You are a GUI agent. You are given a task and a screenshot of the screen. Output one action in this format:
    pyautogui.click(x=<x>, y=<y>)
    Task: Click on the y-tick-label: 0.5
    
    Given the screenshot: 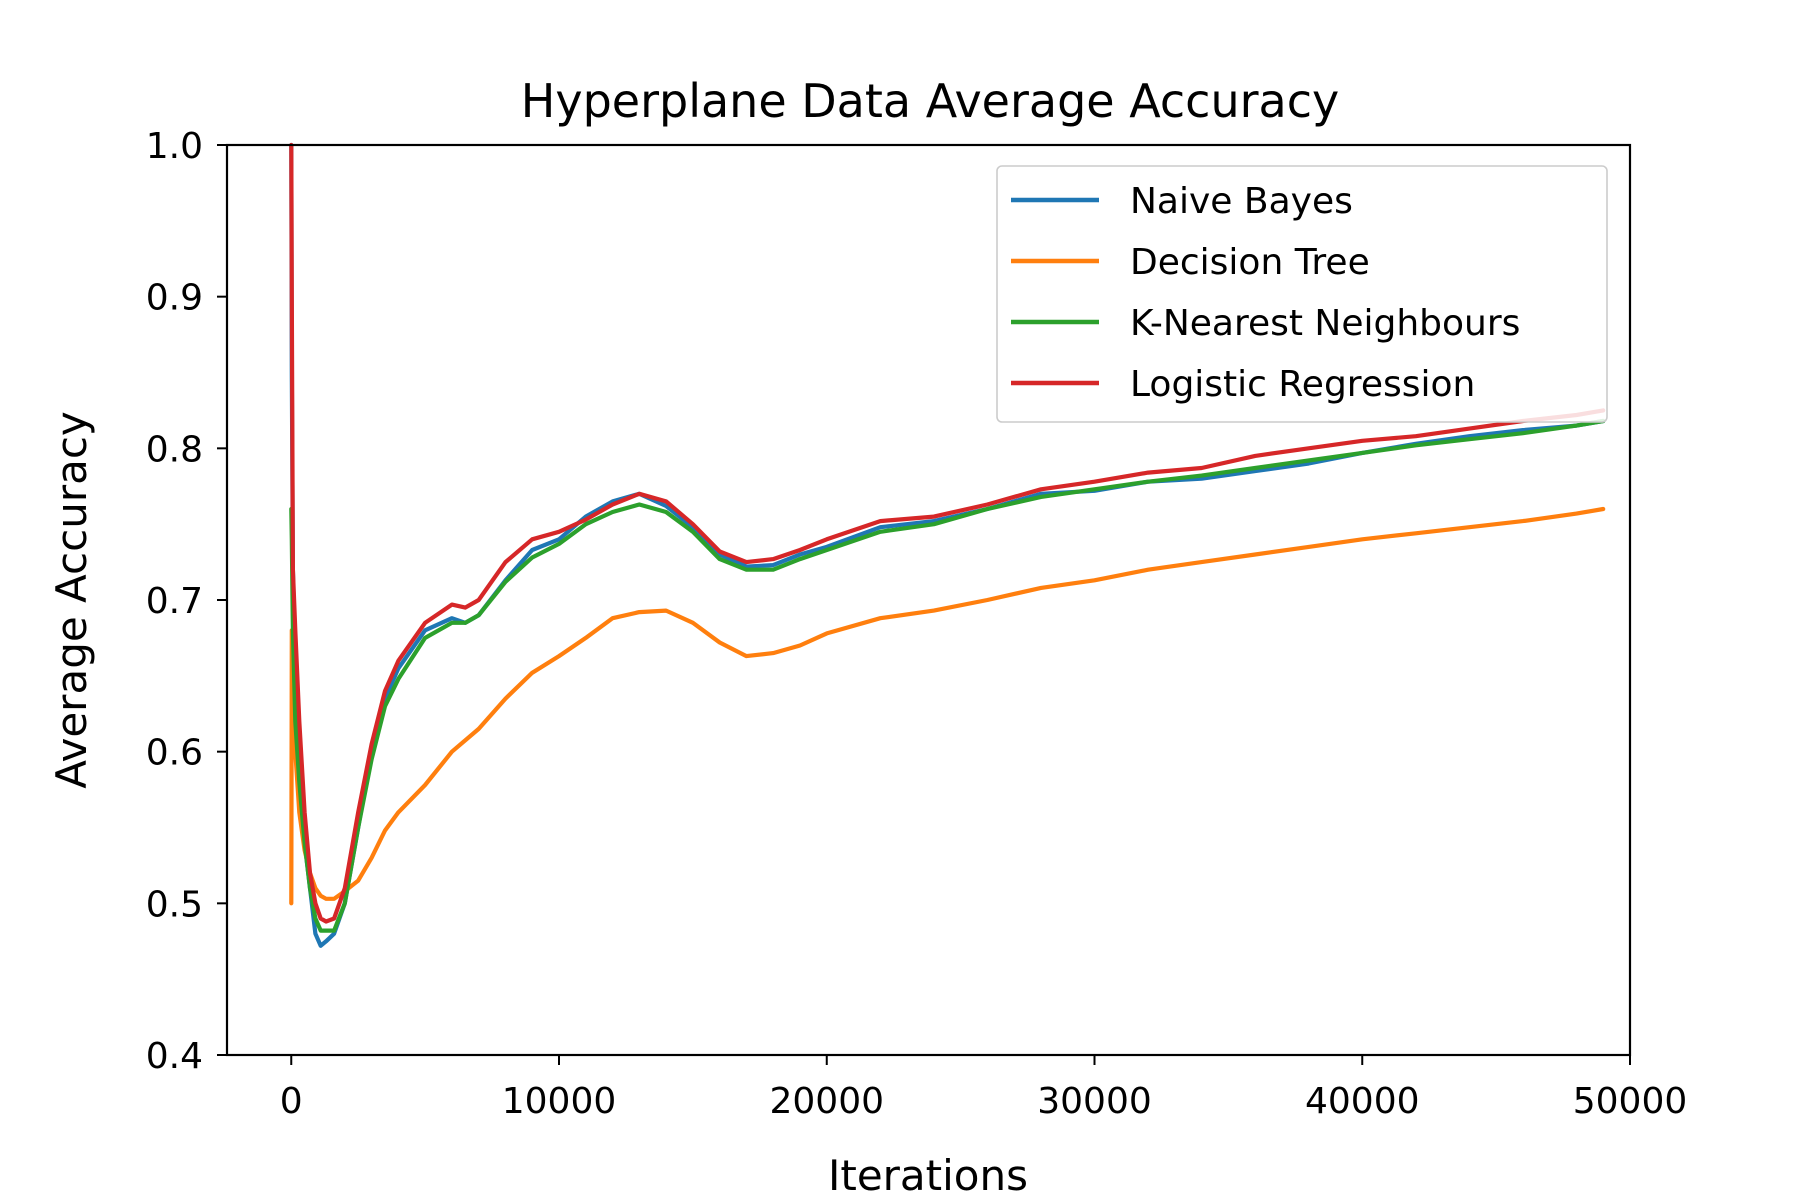 What is the action you would take?
    pyautogui.click(x=174, y=904)
    